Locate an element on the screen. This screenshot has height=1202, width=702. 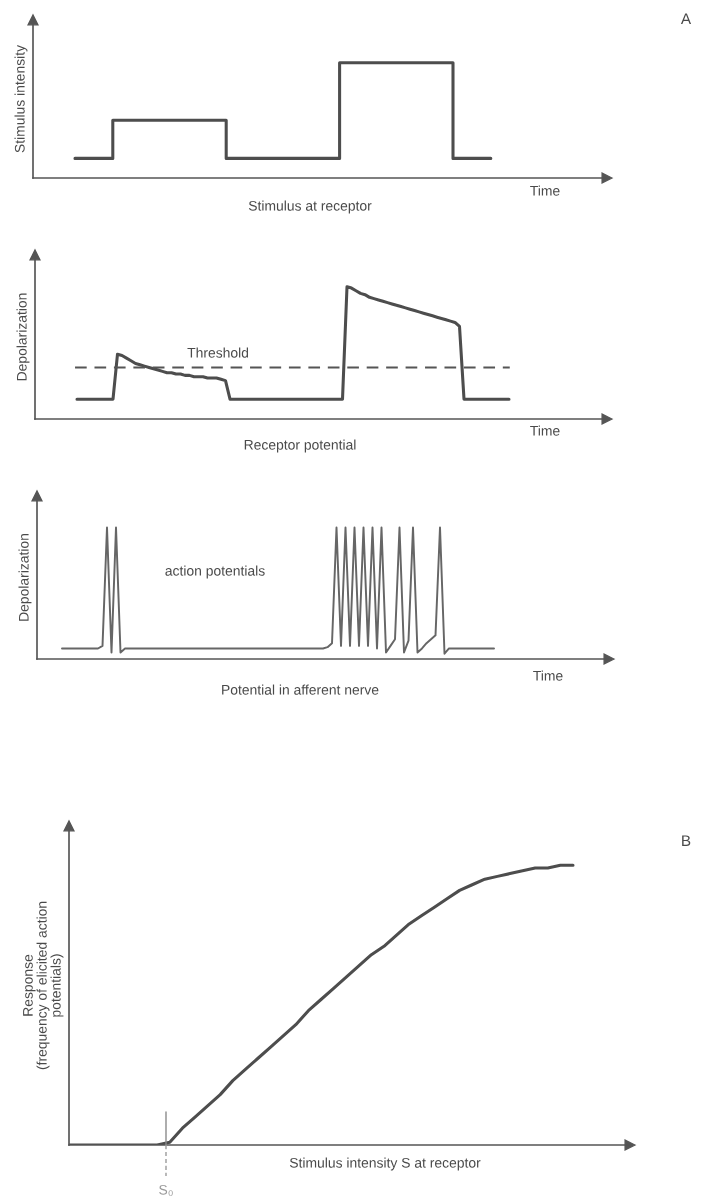
text: Stimulus at receptor is located at coordinates (310, 207).